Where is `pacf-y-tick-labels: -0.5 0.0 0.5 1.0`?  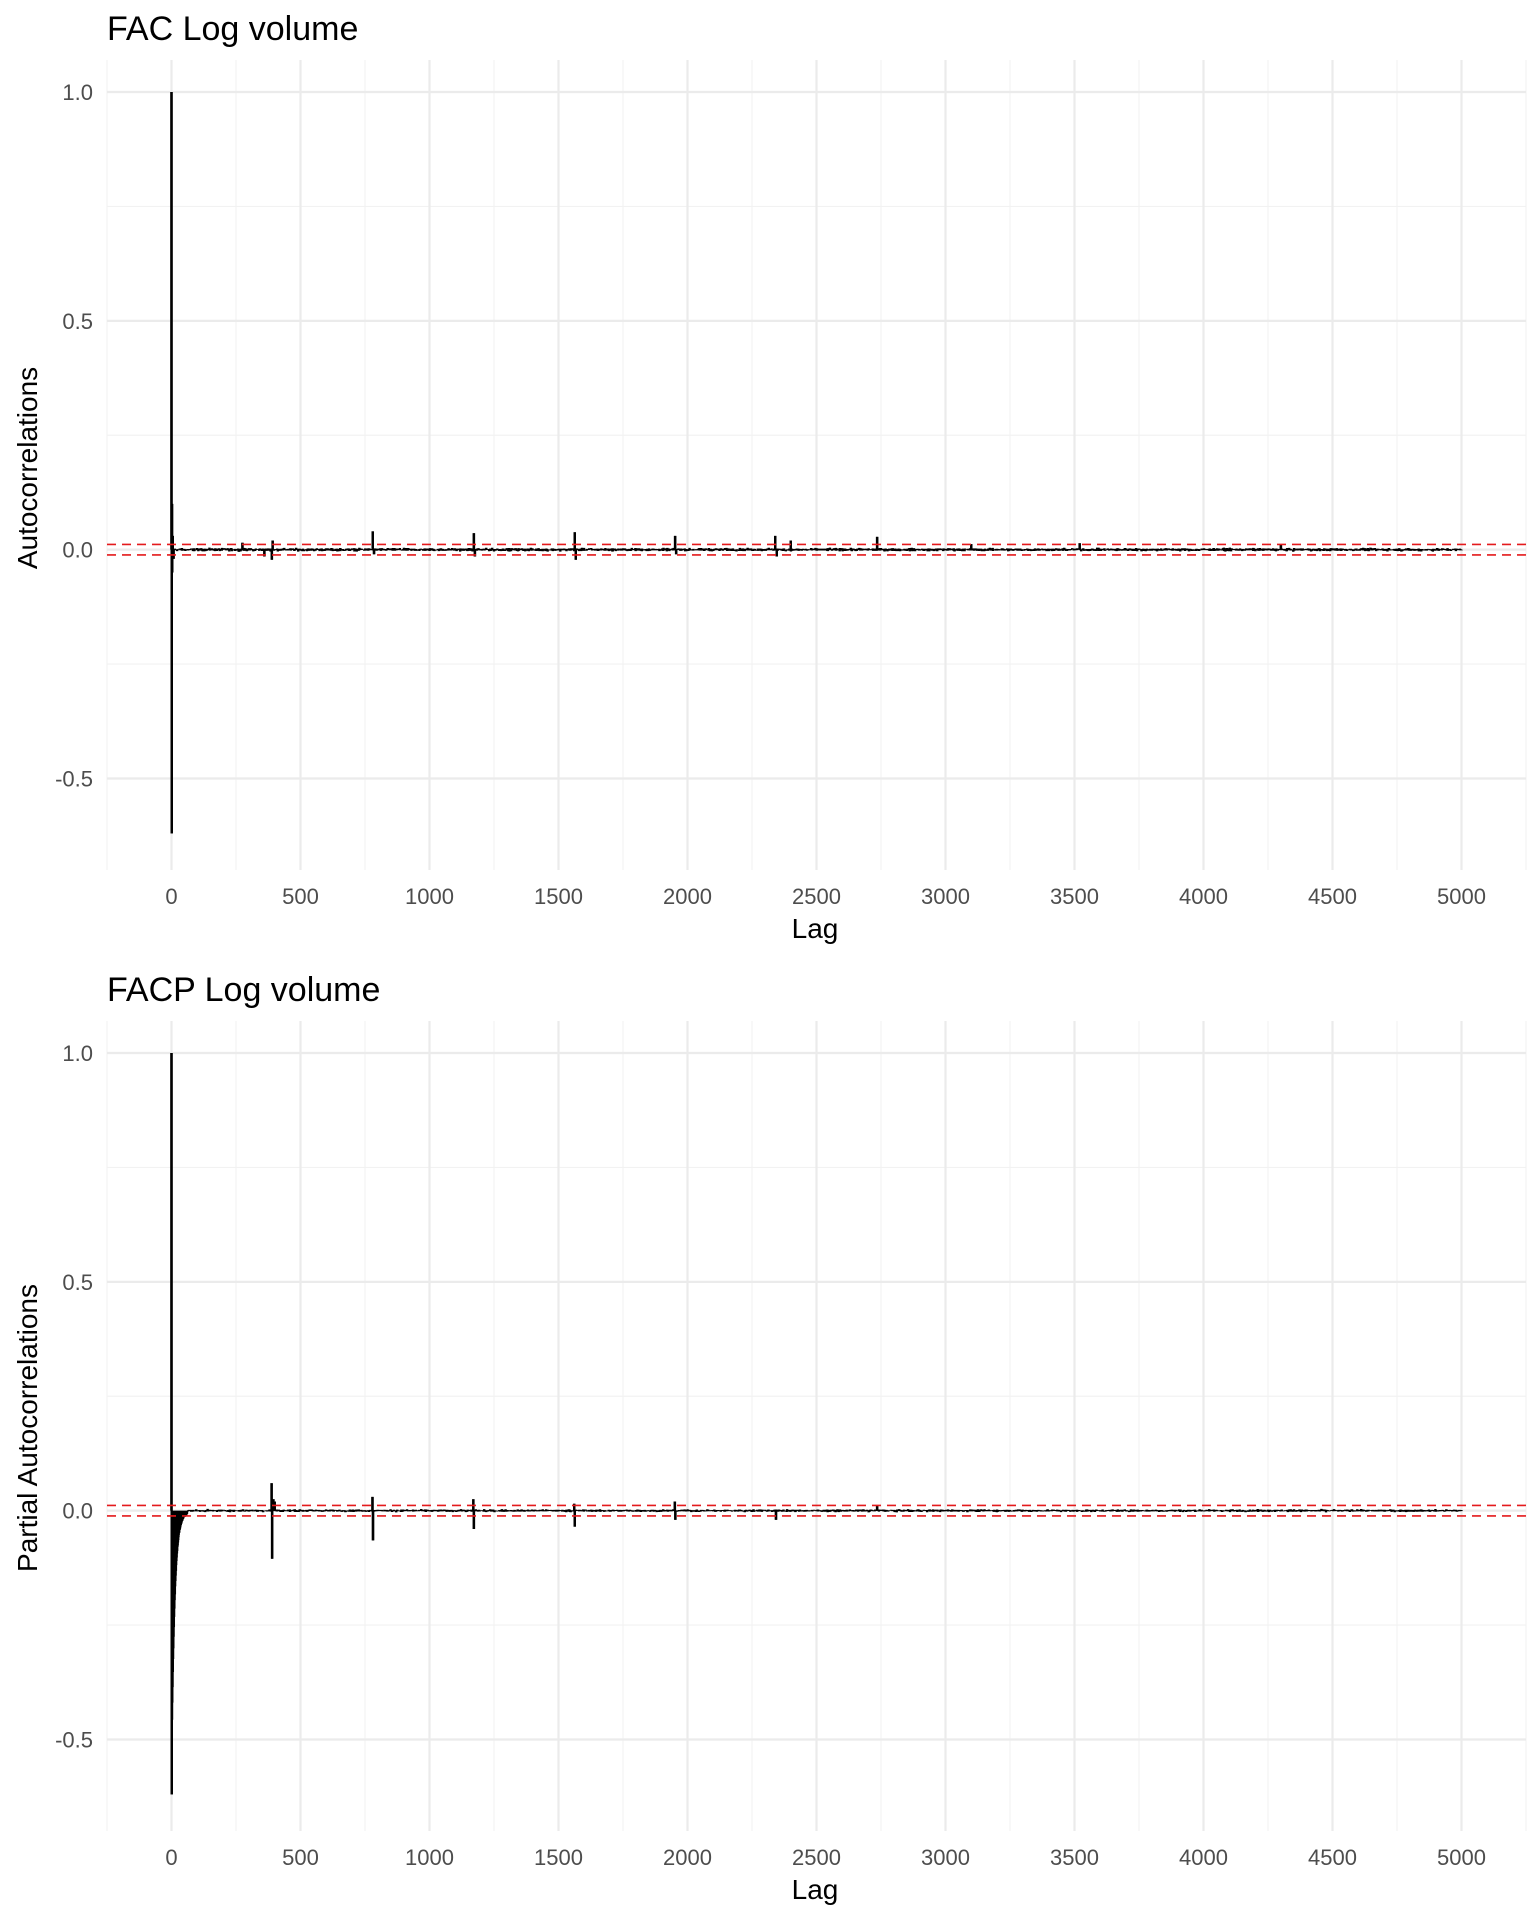 pacf-y-tick-labels: -0.5 0.0 0.5 1.0 is located at coordinates (74, 1396).